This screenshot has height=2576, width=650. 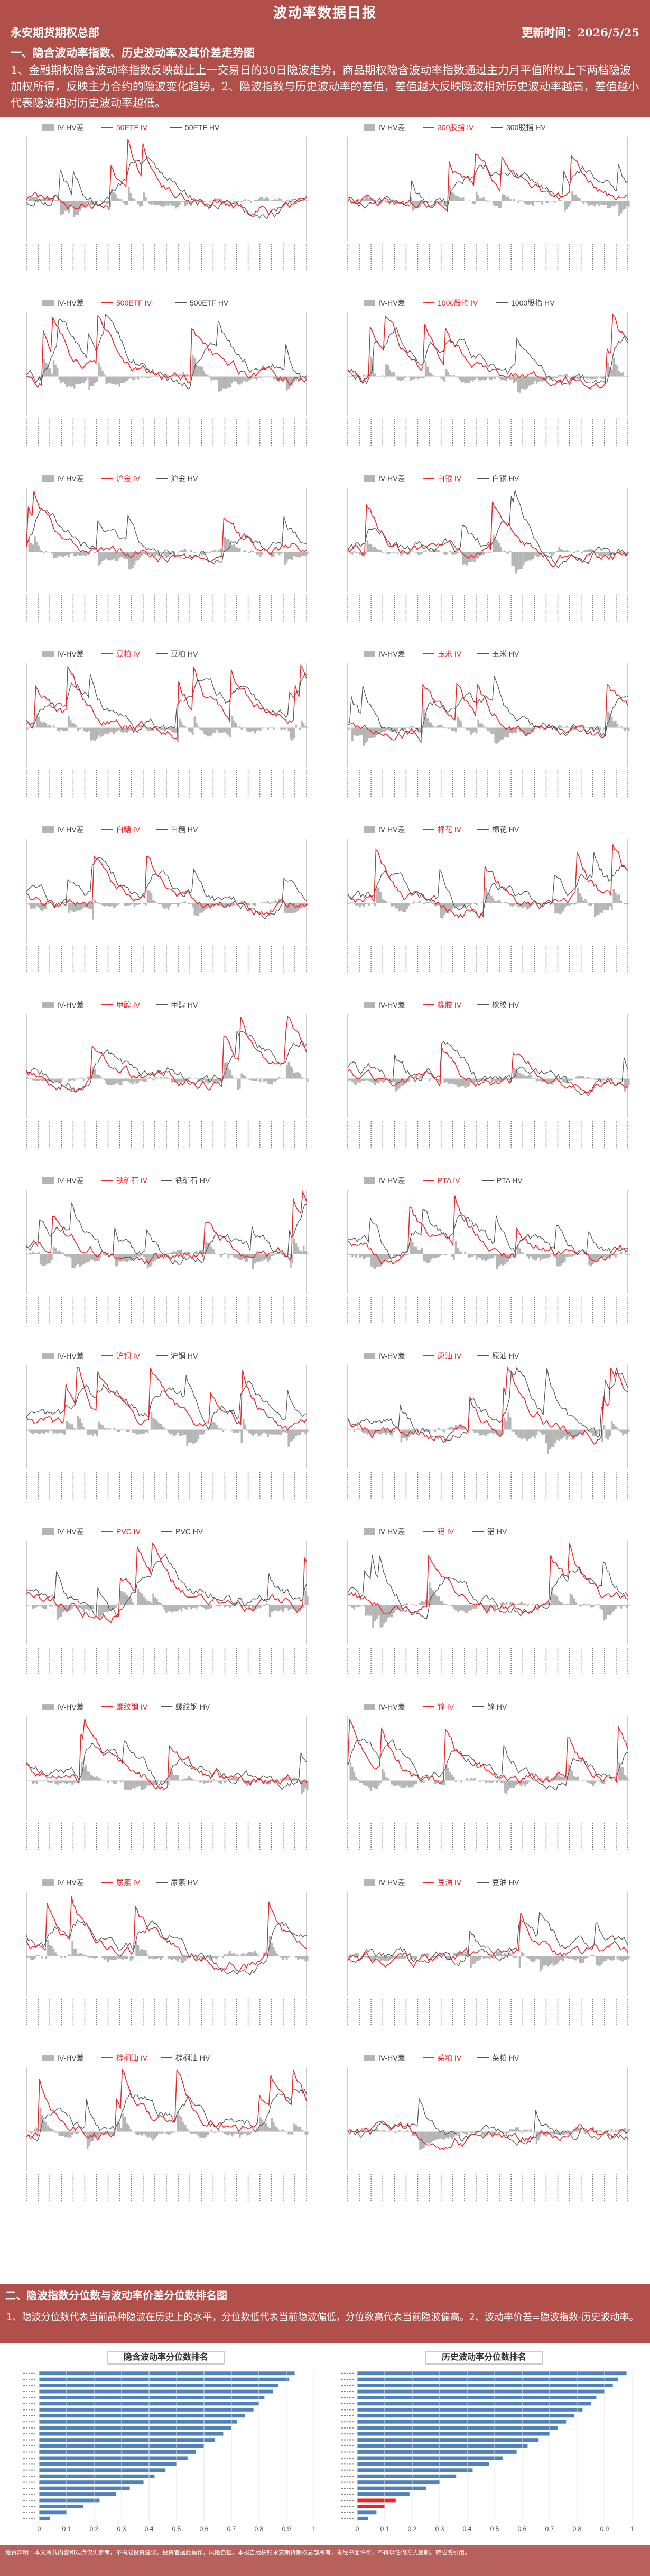 I want to click on update-time: 更新时间：2026/5/25, so click(x=580, y=32).